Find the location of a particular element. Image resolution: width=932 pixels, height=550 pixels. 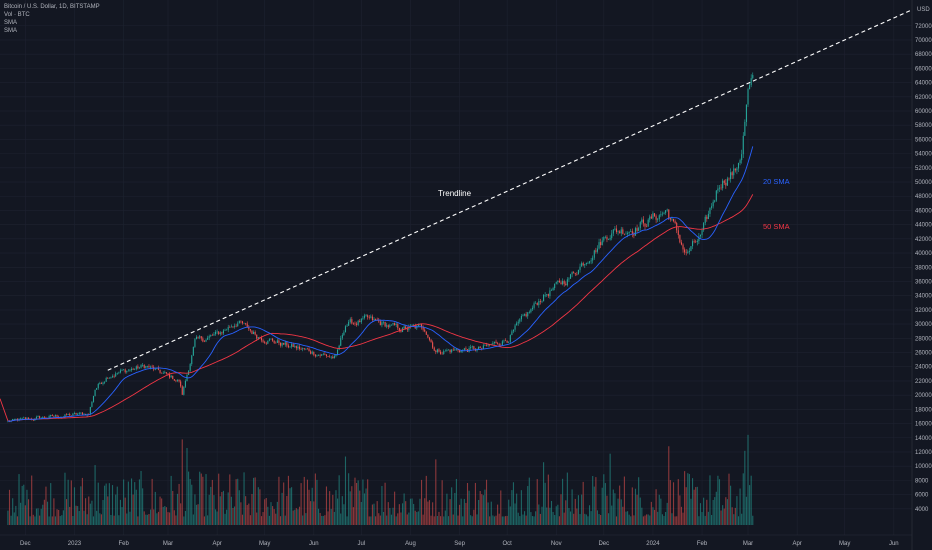

price-tick-label: 4000 is located at coordinates (922, 510).